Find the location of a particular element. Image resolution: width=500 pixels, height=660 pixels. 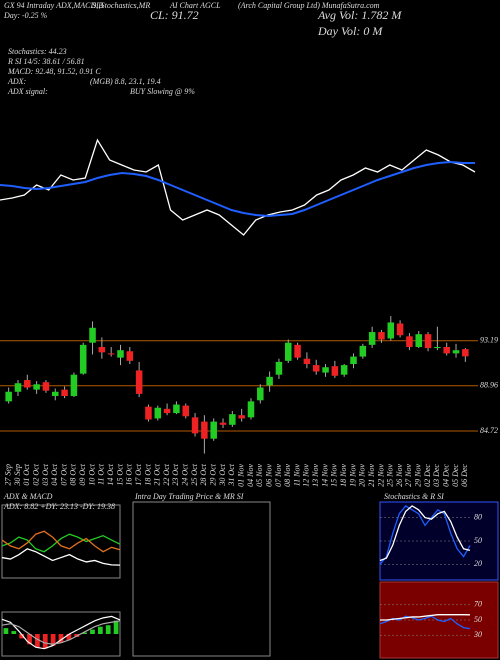

panel-title: Intra Day Trading Price & MR SI is located at coordinates (189, 496).